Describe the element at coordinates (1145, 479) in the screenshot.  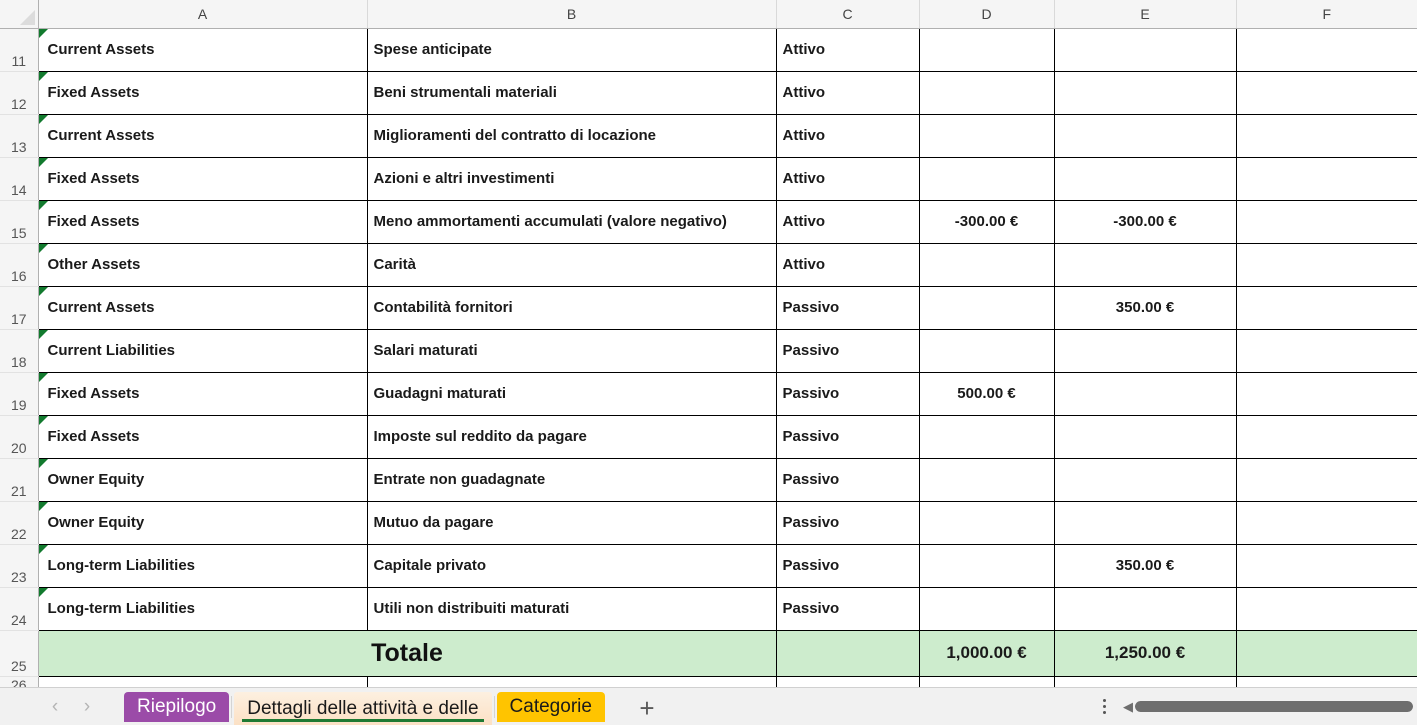
I see `cell-e21` at that location.